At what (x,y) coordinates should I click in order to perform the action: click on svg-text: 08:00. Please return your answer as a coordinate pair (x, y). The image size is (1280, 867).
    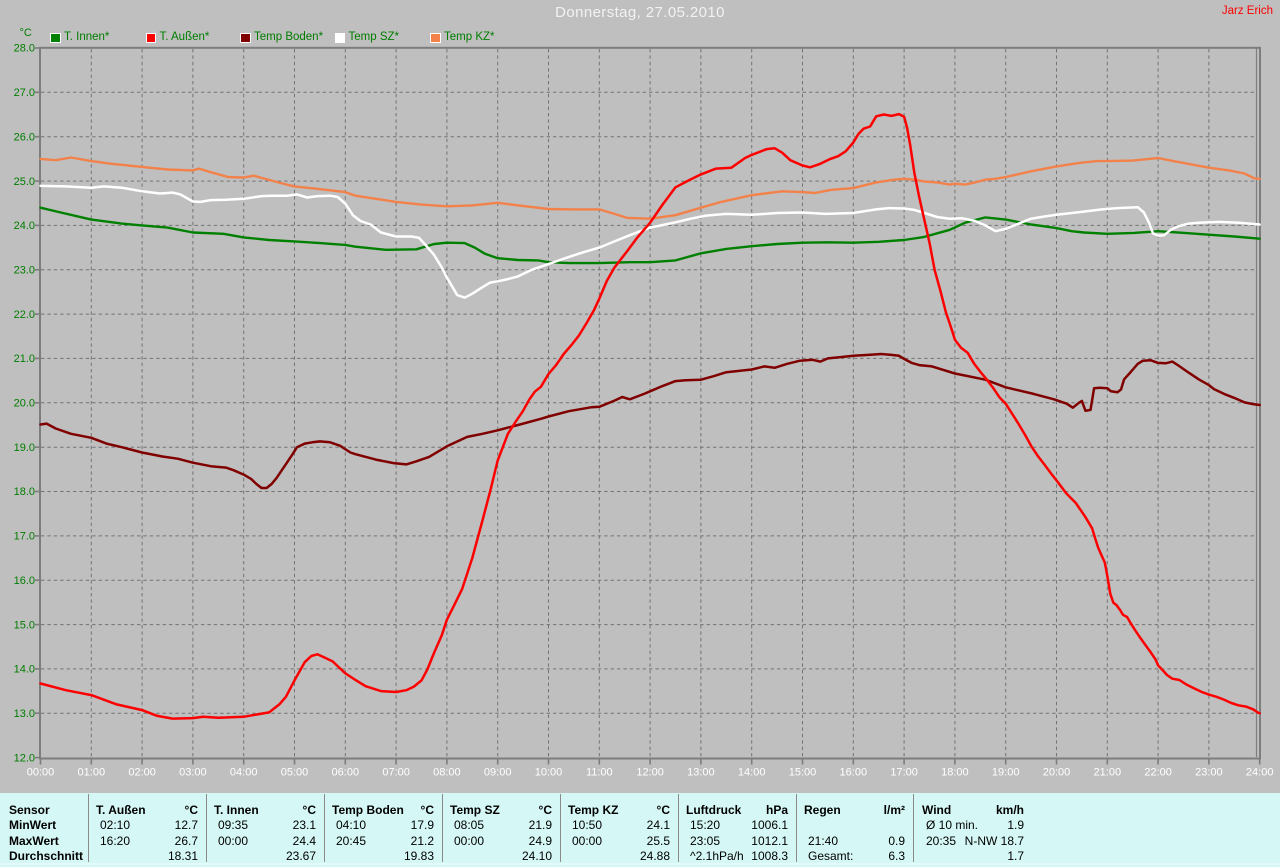
    Looking at the image, I should click on (447, 773).